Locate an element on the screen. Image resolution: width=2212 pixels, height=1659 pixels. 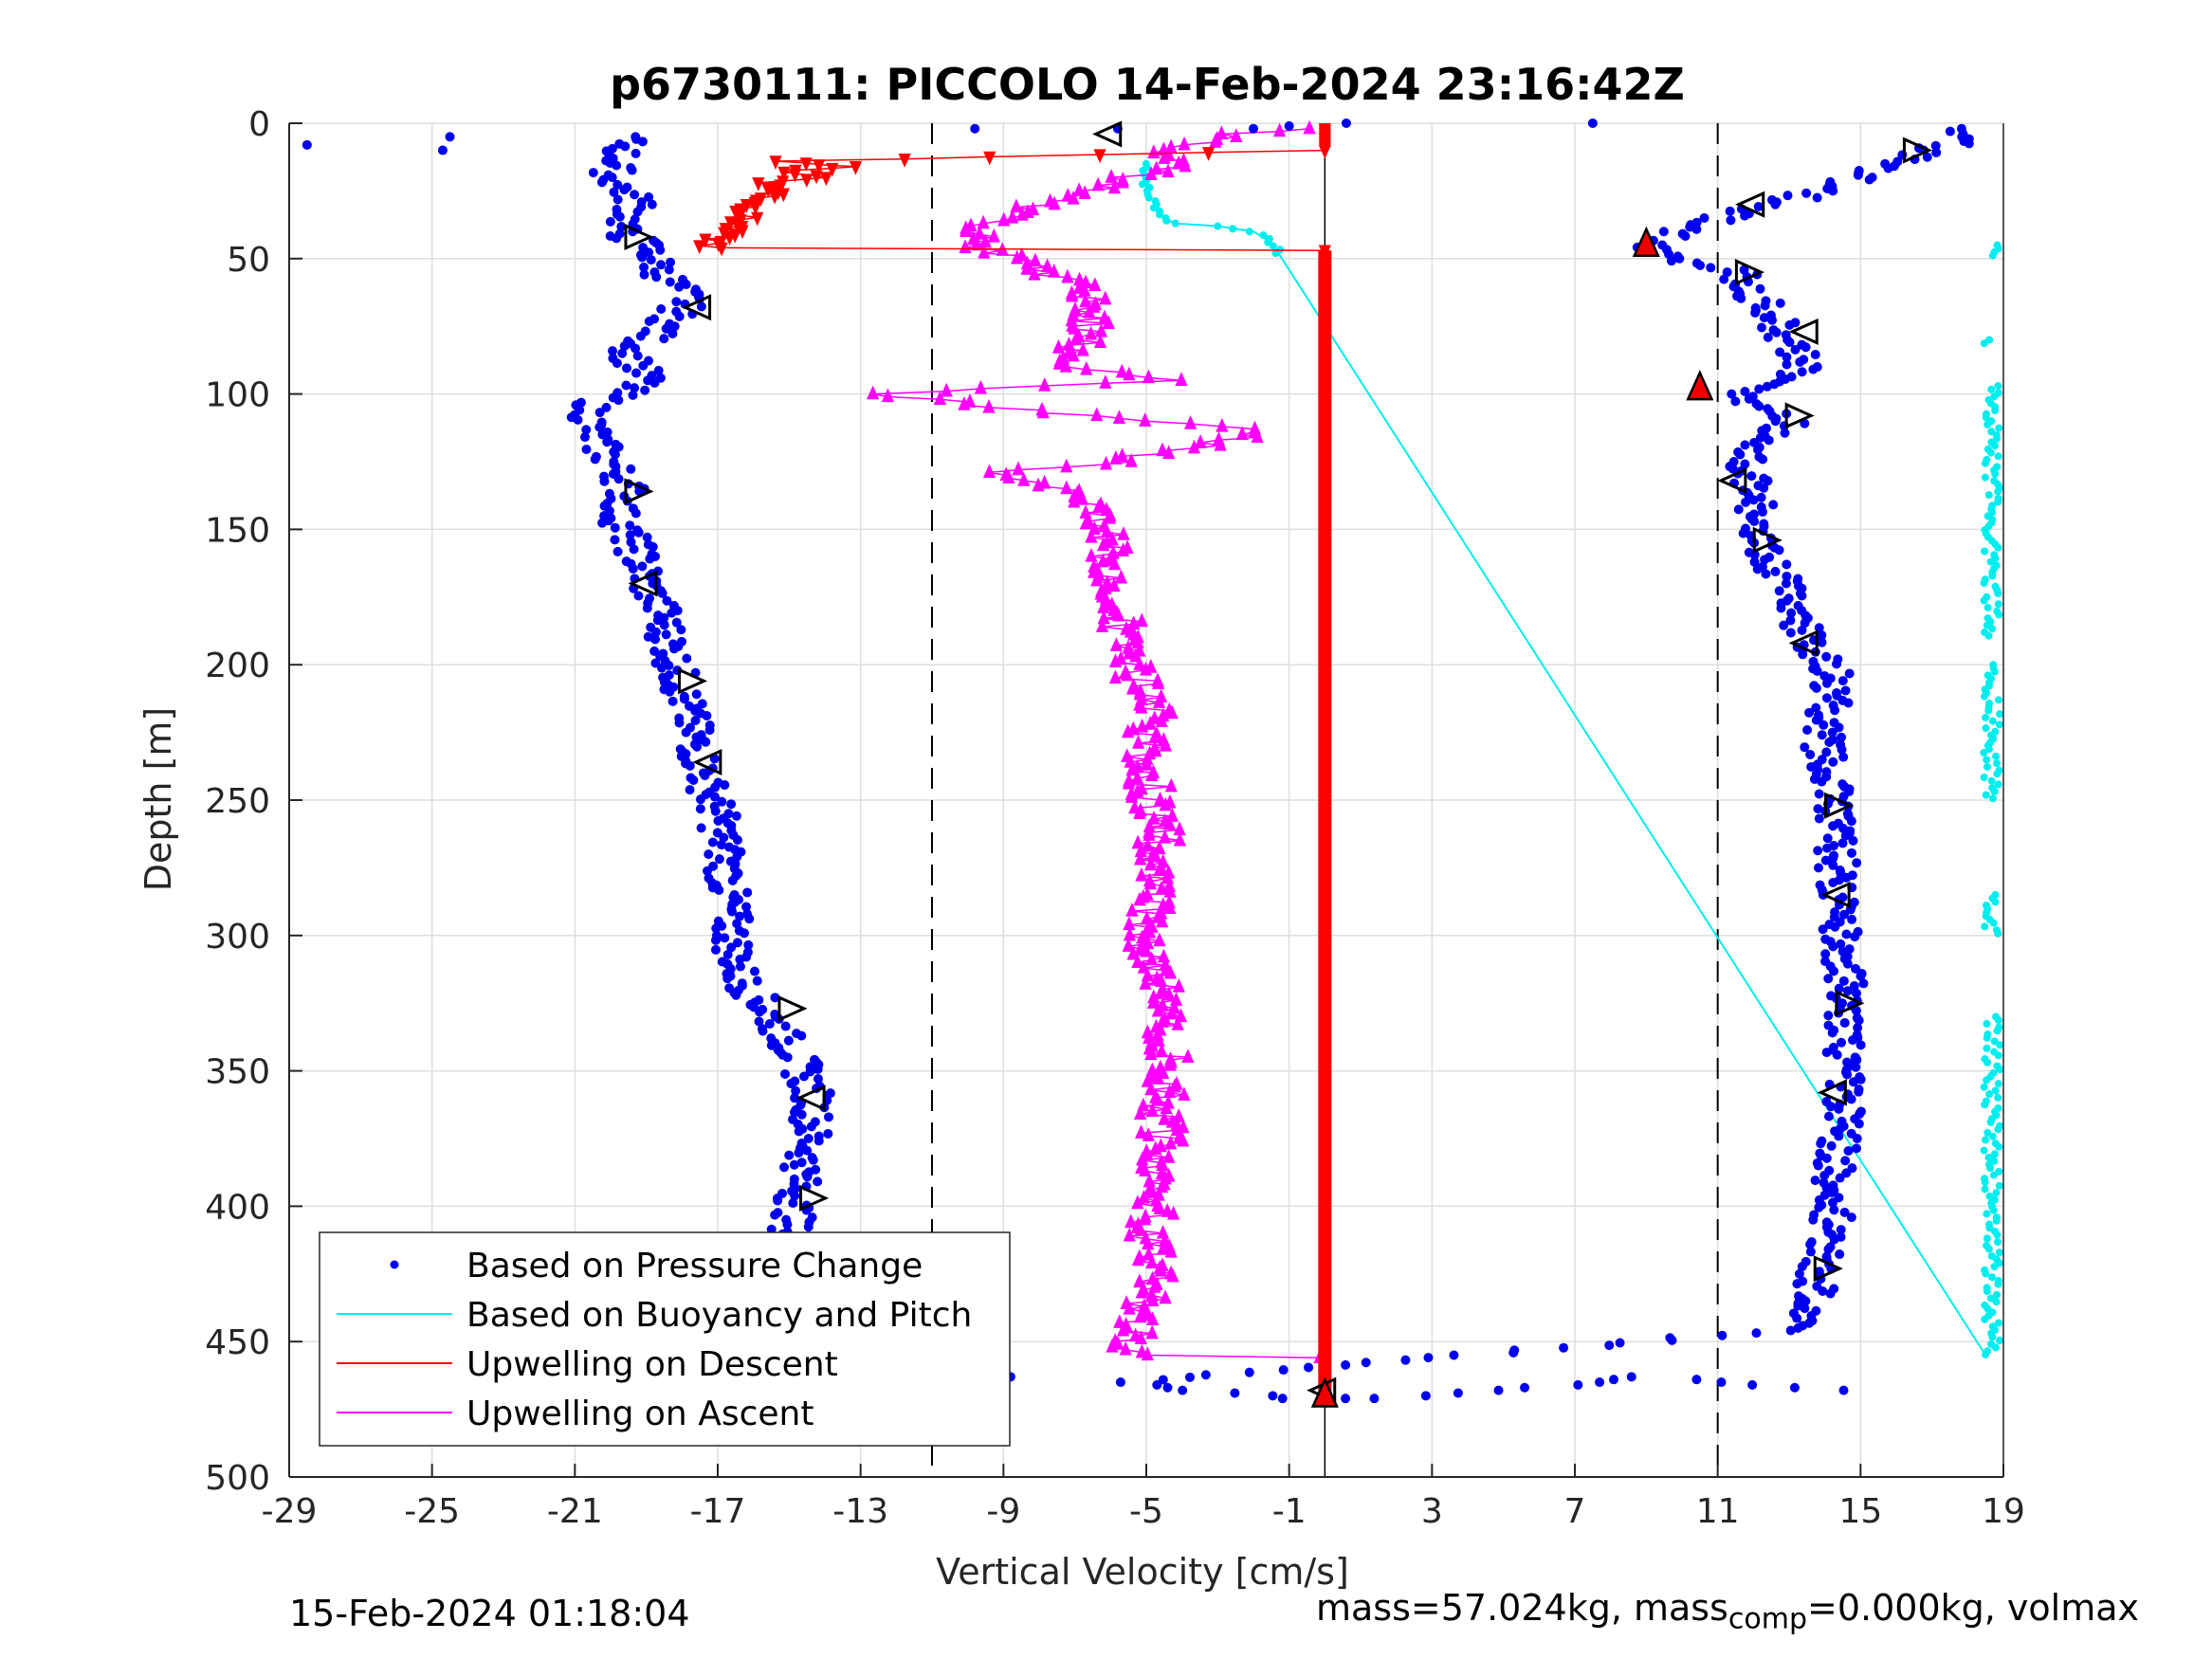
red-triangle-marker is located at coordinates (1324, 1392).